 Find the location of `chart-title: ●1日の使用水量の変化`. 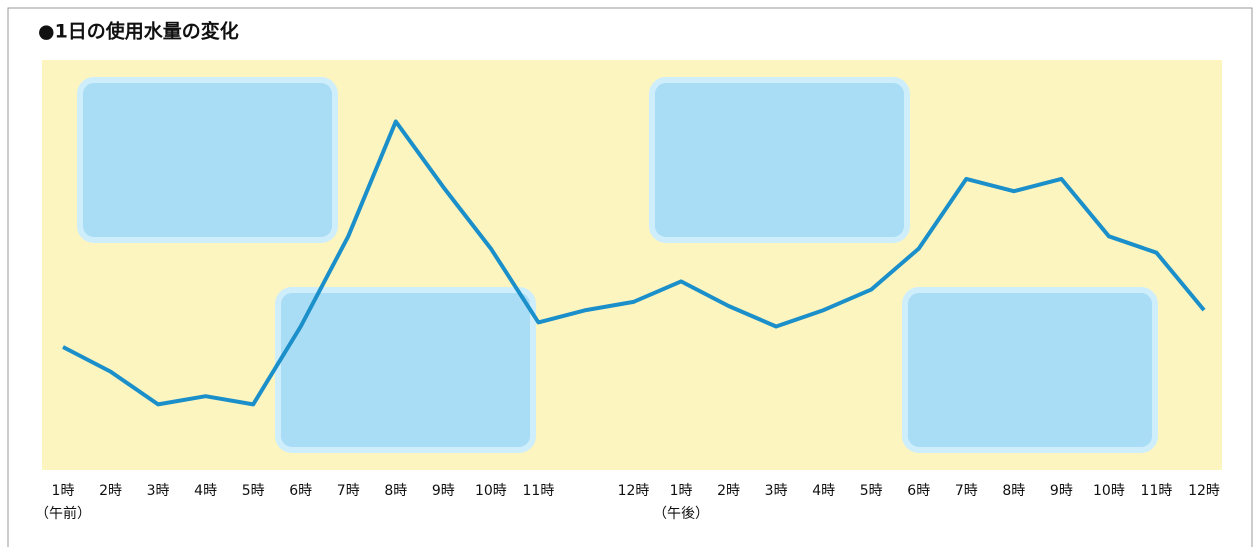

chart-title: ●1日の使用水量の変化 is located at coordinates (138, 31).